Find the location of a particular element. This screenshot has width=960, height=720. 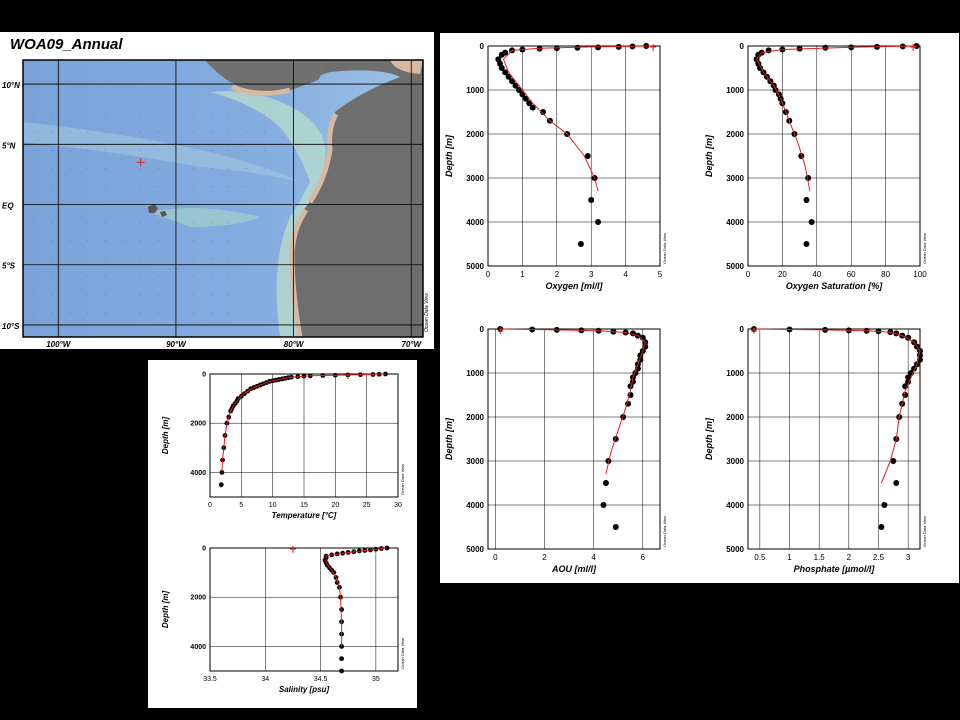

x-tick-label: 1 is located at coordinates (522, 274).